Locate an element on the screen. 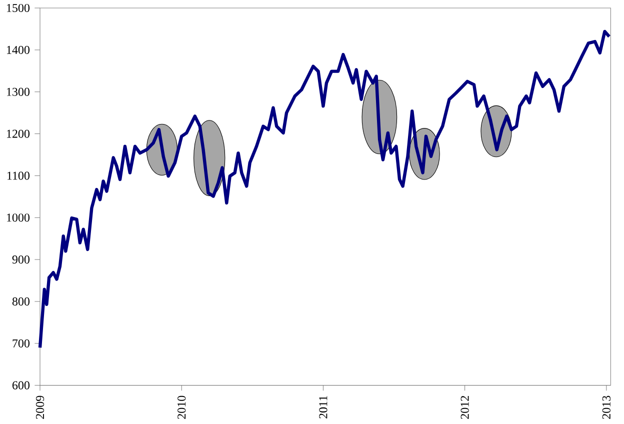 This screenshot has height=424, width=624. y-tick-label: 1400 is located at coordinates (18, 50).